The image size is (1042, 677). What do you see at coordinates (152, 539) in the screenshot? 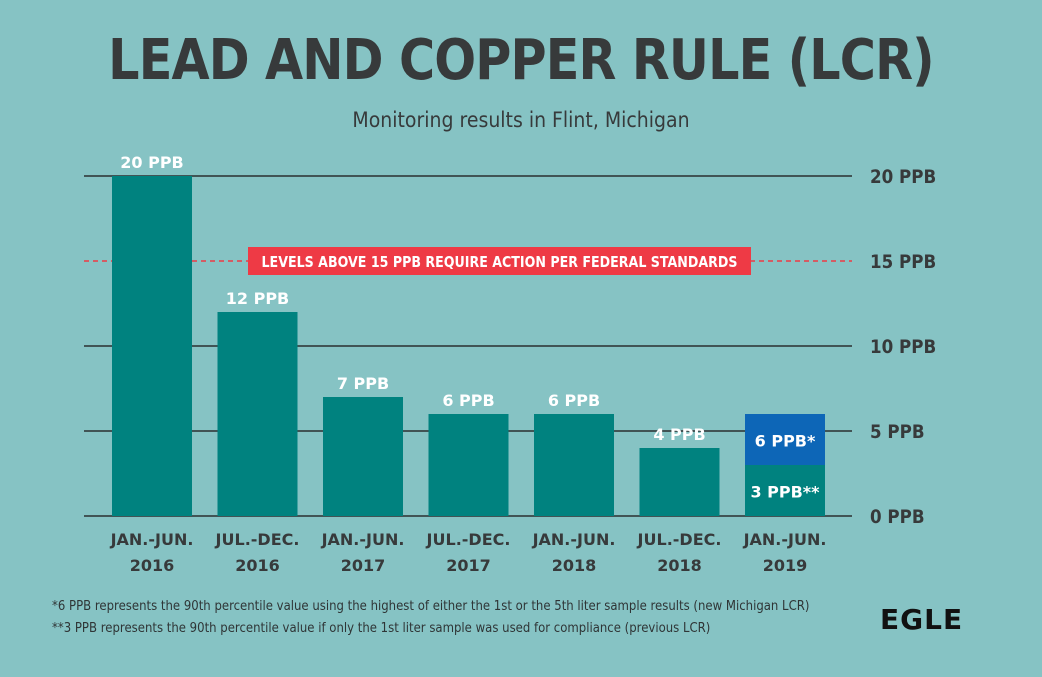
I see `category-label-0-line1: JAN.-JUN.` at bounding box center [152, 539].